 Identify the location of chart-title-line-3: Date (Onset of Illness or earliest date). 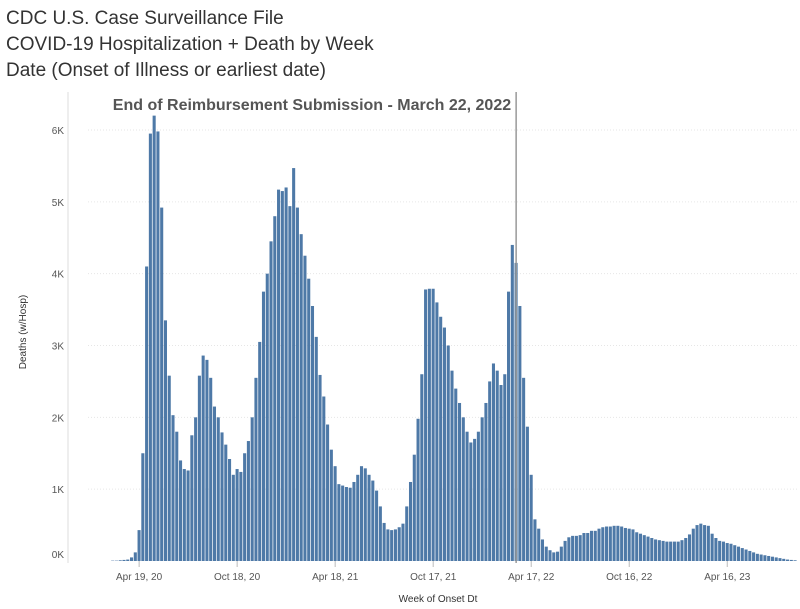
(166, 70).